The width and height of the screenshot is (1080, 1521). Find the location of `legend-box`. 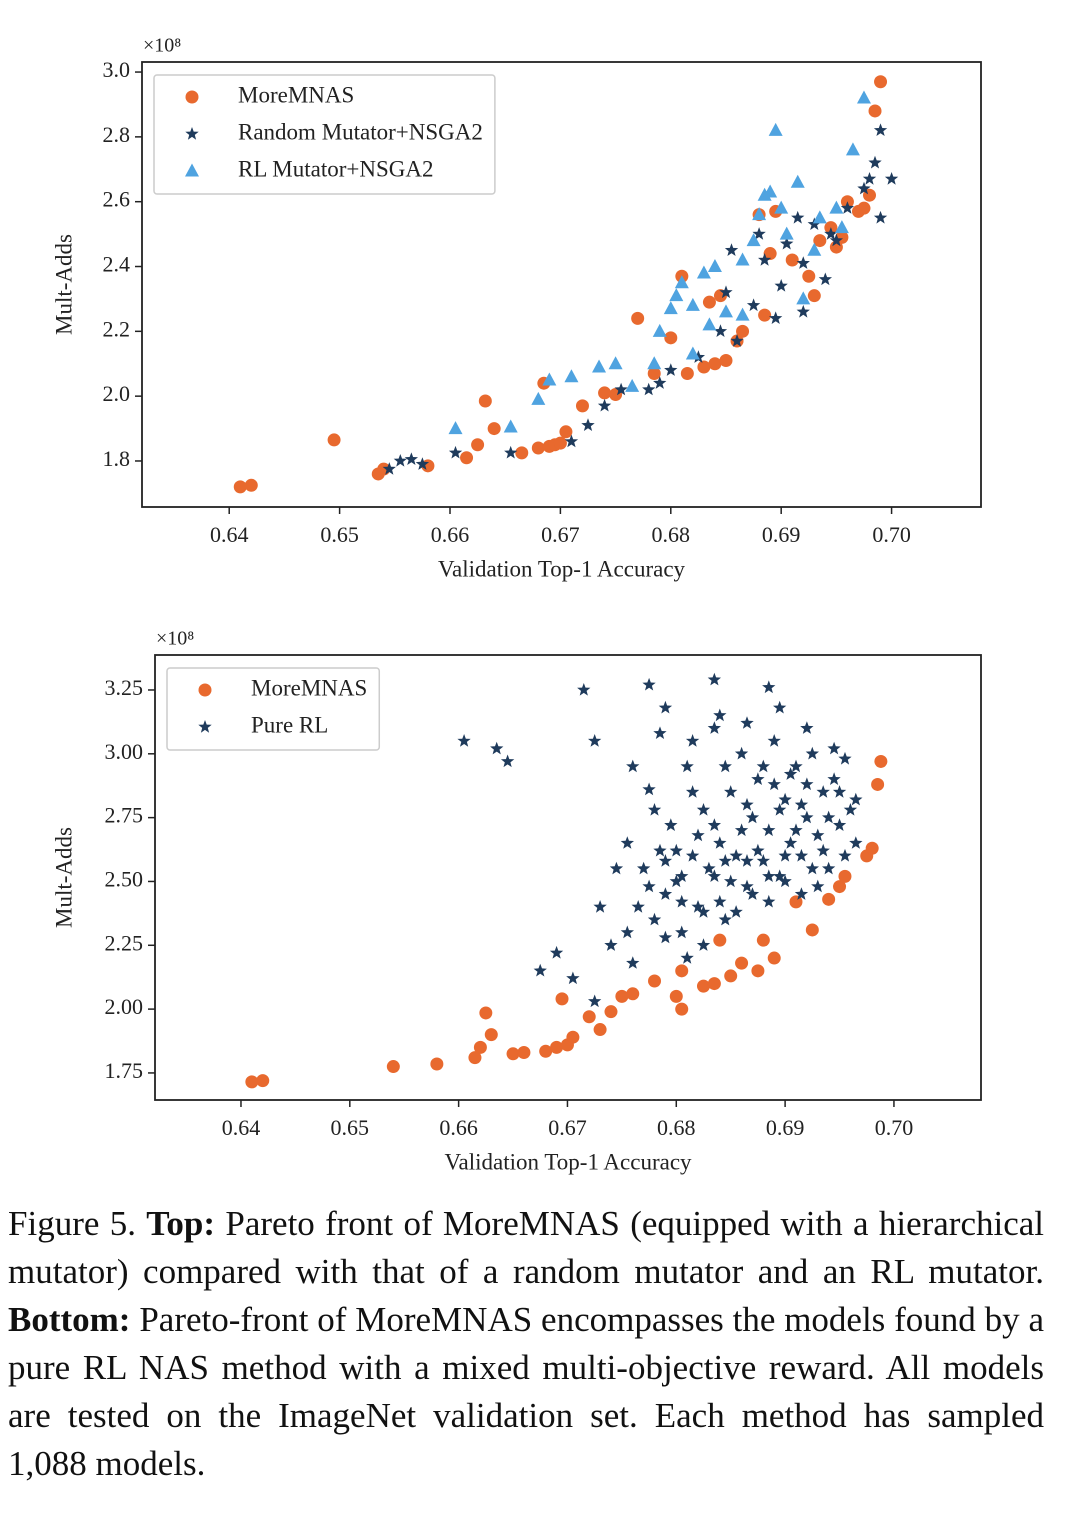

legend-box is located at coordinates (324, 134).